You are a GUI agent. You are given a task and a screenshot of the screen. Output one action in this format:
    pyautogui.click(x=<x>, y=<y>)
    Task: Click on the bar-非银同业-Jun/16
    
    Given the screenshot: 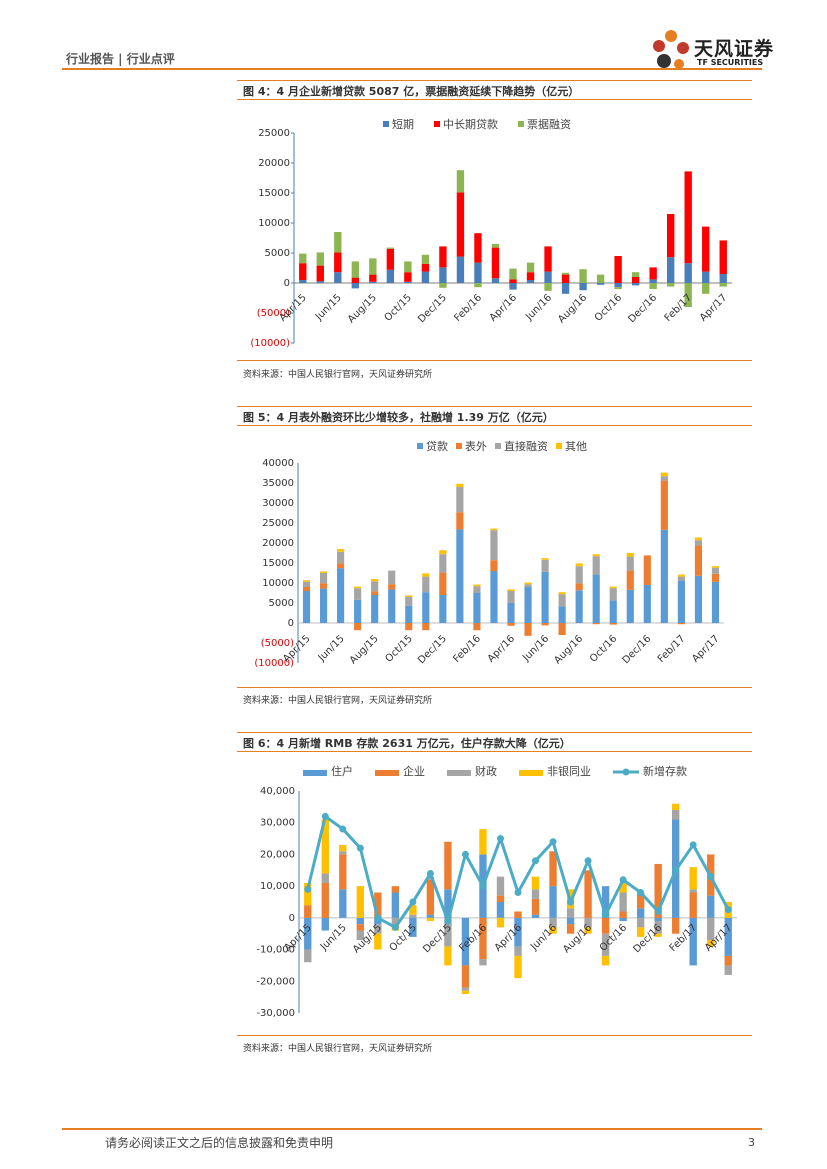 What is the action you would take?
    pyautogui.click(x=553, y=930)
    